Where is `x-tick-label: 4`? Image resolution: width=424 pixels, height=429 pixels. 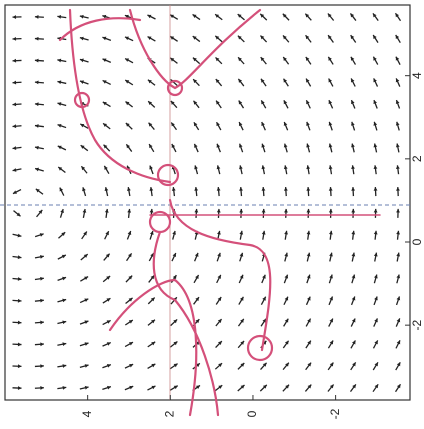 x-tick-label: 4 is located at coordinates (87, 413).